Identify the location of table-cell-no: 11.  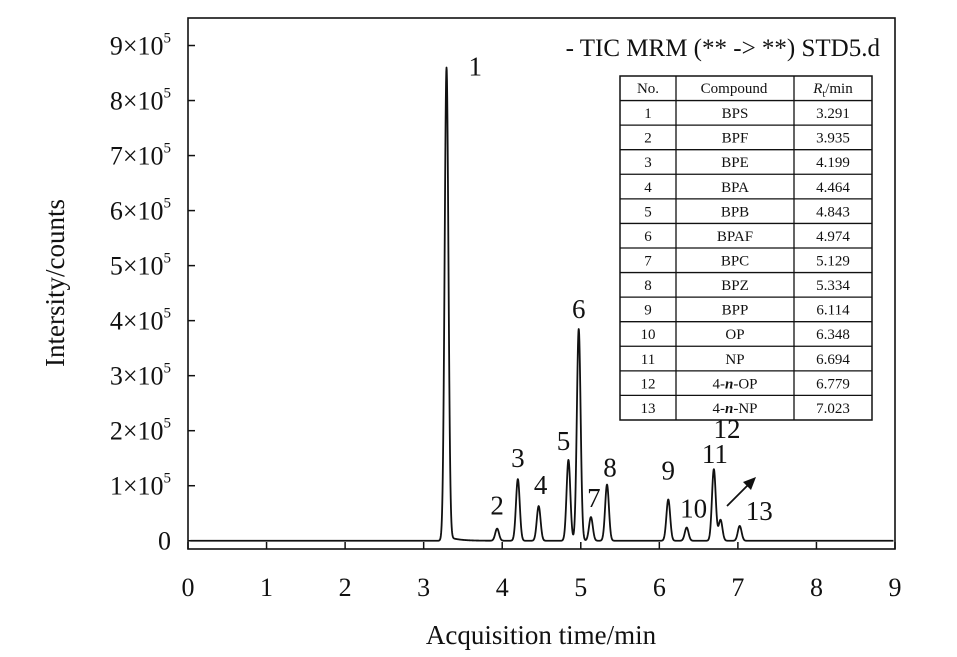
(648, 360).